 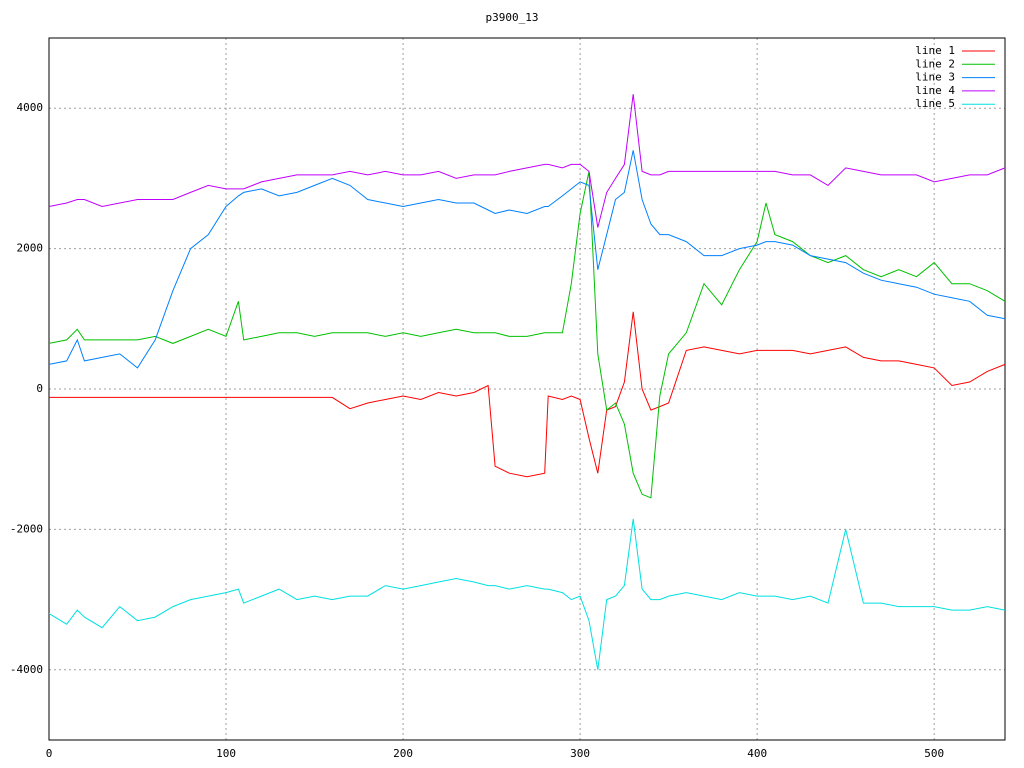 I want to click on y-tick-label: -2000, so click(x=26, y=528).